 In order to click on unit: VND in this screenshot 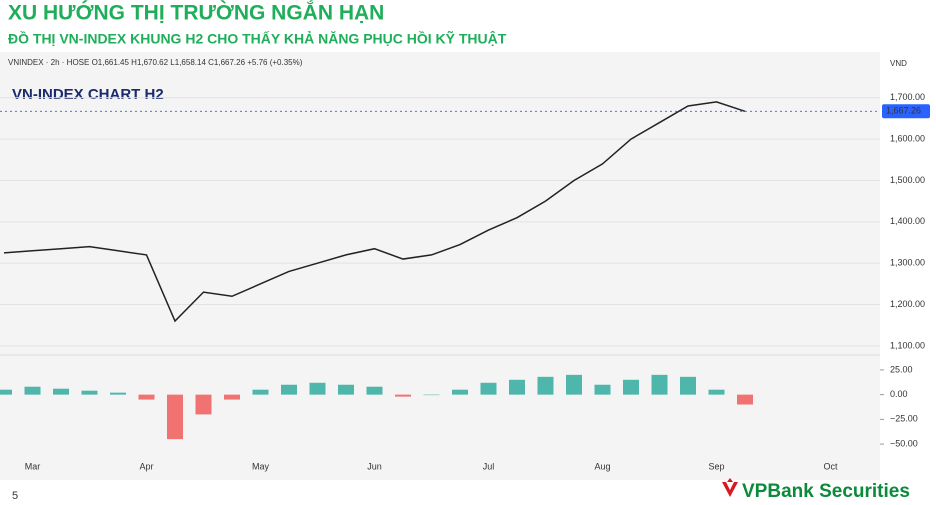, I will do `click(898, 63)`.